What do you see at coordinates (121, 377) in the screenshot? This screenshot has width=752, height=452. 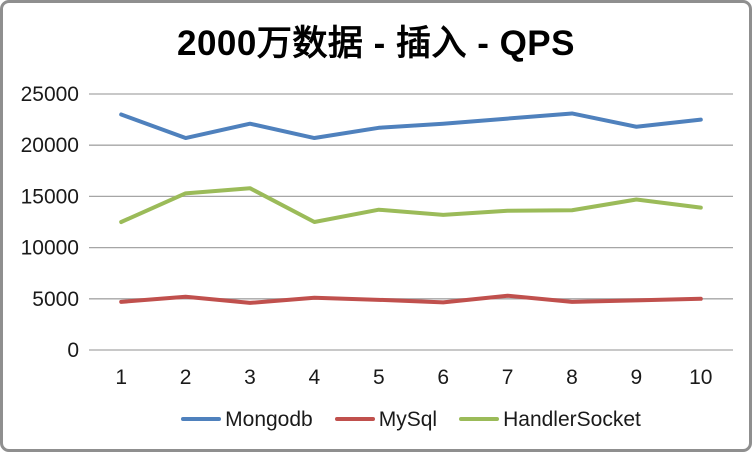 I see `x-axis-tick-label: 1` at bounding box center [121, 377].